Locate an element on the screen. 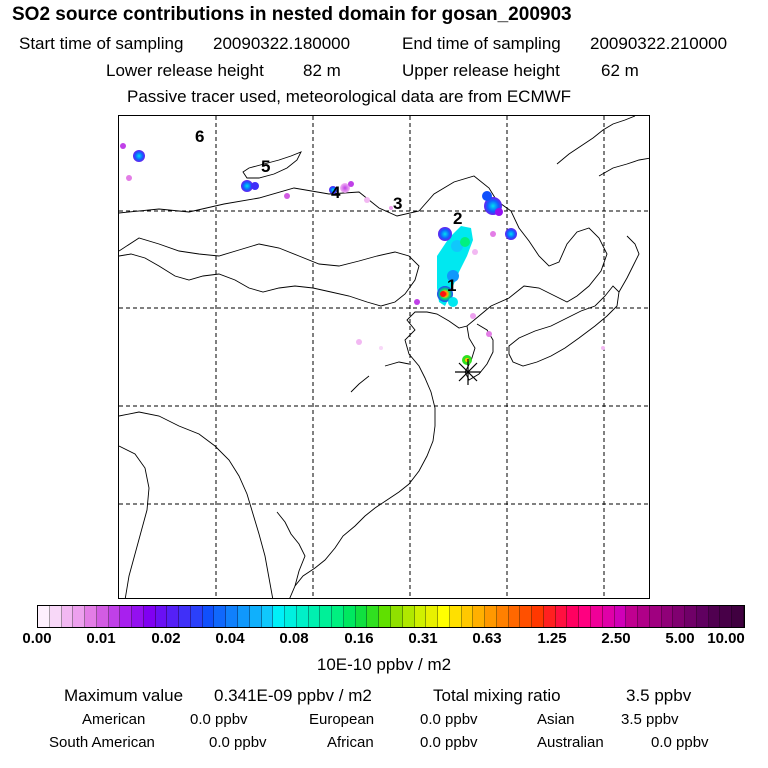 This screenshot has height=768, width=768. region-name: South American is located at coordinates (102, 742).